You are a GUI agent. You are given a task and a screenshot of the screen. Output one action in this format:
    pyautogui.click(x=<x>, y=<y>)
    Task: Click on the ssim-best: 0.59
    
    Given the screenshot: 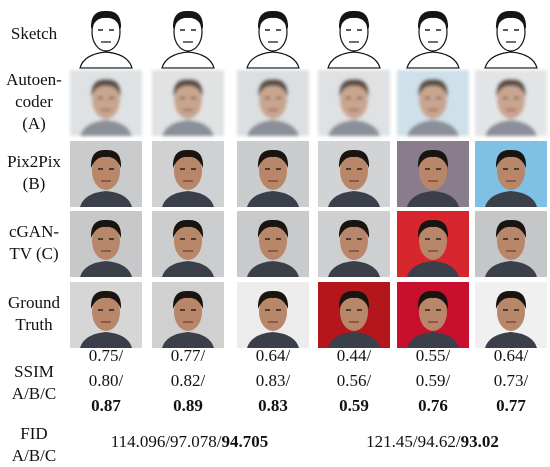 What is the action you would take?
    pyautogui.click(x=354, y=405)
    